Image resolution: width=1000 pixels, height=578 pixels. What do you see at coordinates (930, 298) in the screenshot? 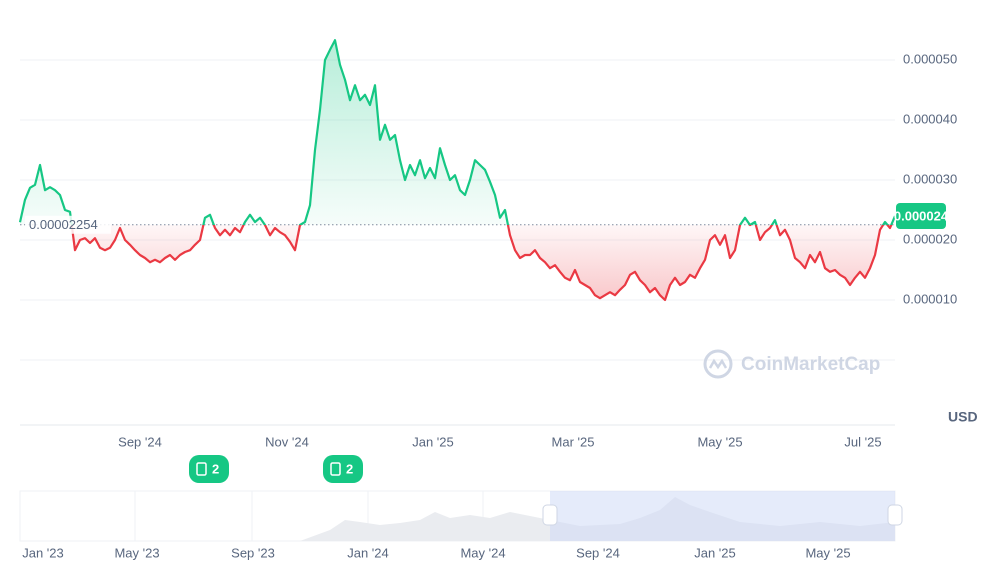
I see `y-tick-label: 0.000010` at bounding box center [930, 298].